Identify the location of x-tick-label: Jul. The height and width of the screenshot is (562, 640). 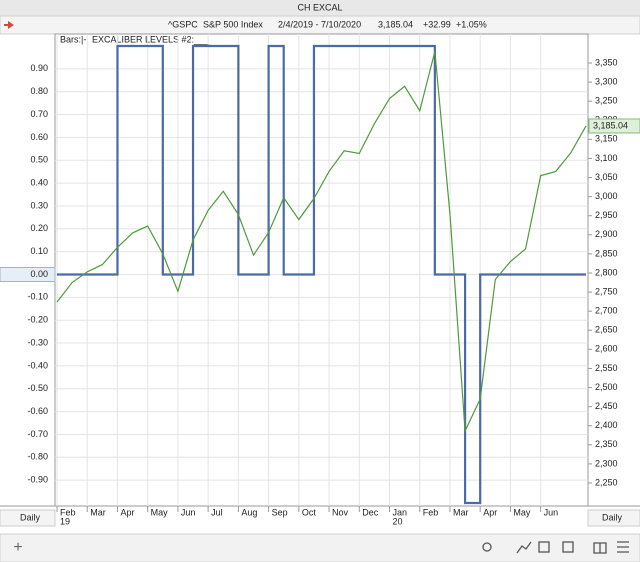
(217, 512).